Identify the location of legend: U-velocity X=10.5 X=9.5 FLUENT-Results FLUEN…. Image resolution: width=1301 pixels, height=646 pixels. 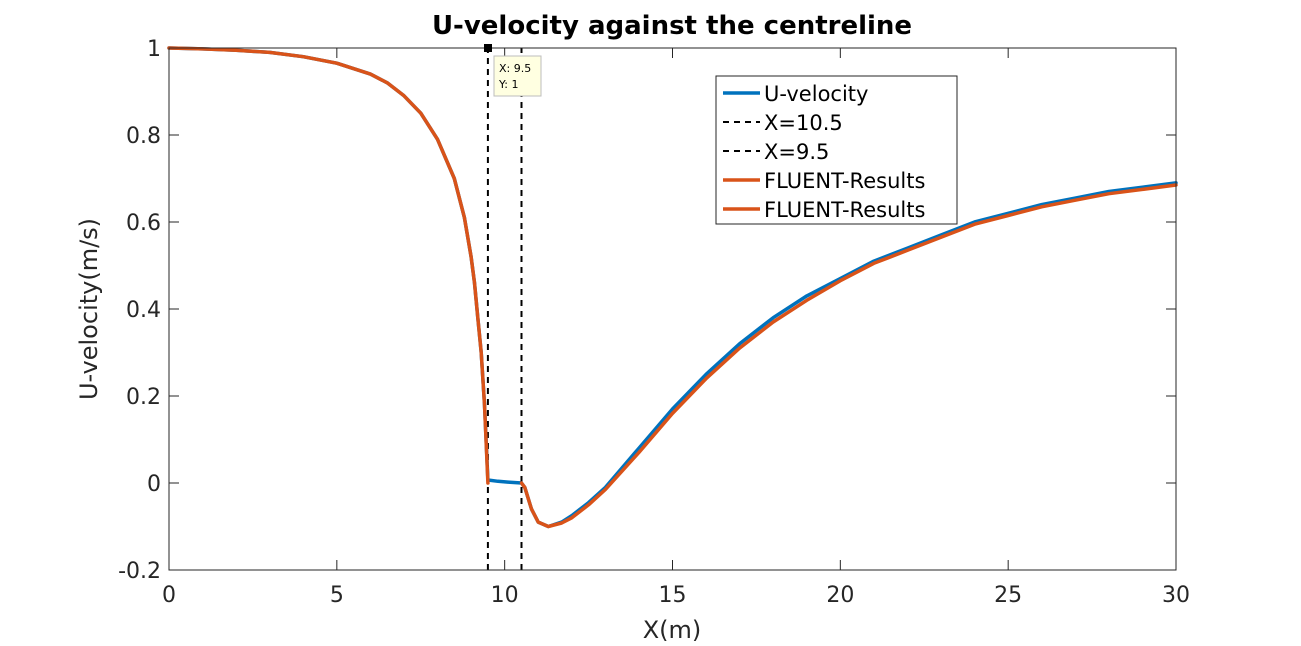
(836, 150).